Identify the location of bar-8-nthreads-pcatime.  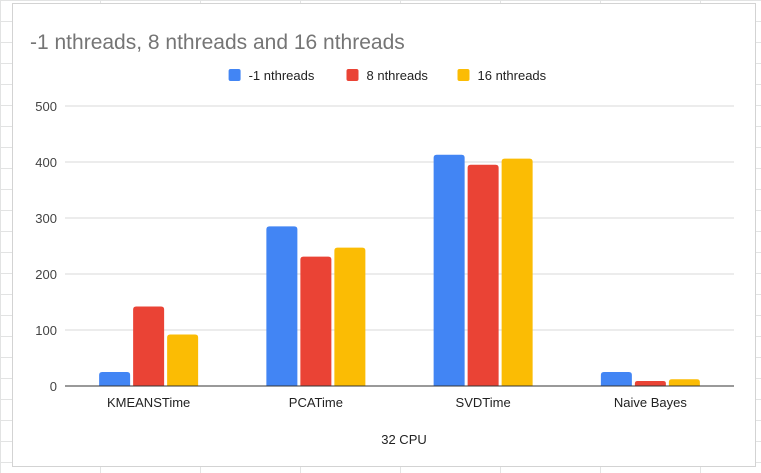
(316, 321).